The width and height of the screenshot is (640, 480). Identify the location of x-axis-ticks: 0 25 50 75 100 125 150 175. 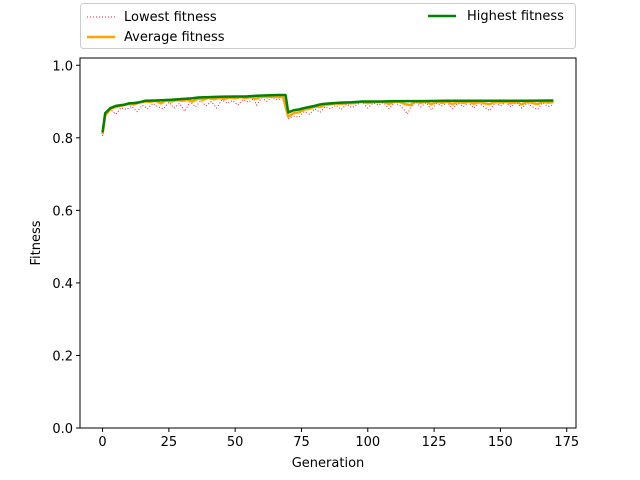
(338, 439).